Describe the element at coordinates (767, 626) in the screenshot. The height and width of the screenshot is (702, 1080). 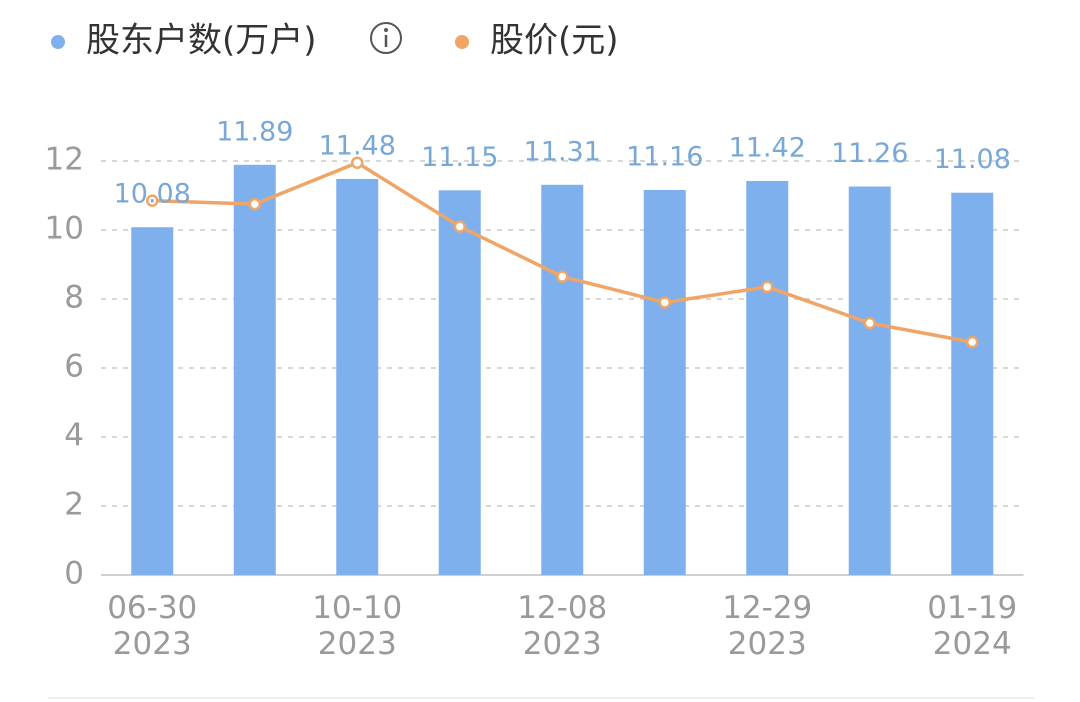
I see `x-tick-label: 12-29 2023` at that location.